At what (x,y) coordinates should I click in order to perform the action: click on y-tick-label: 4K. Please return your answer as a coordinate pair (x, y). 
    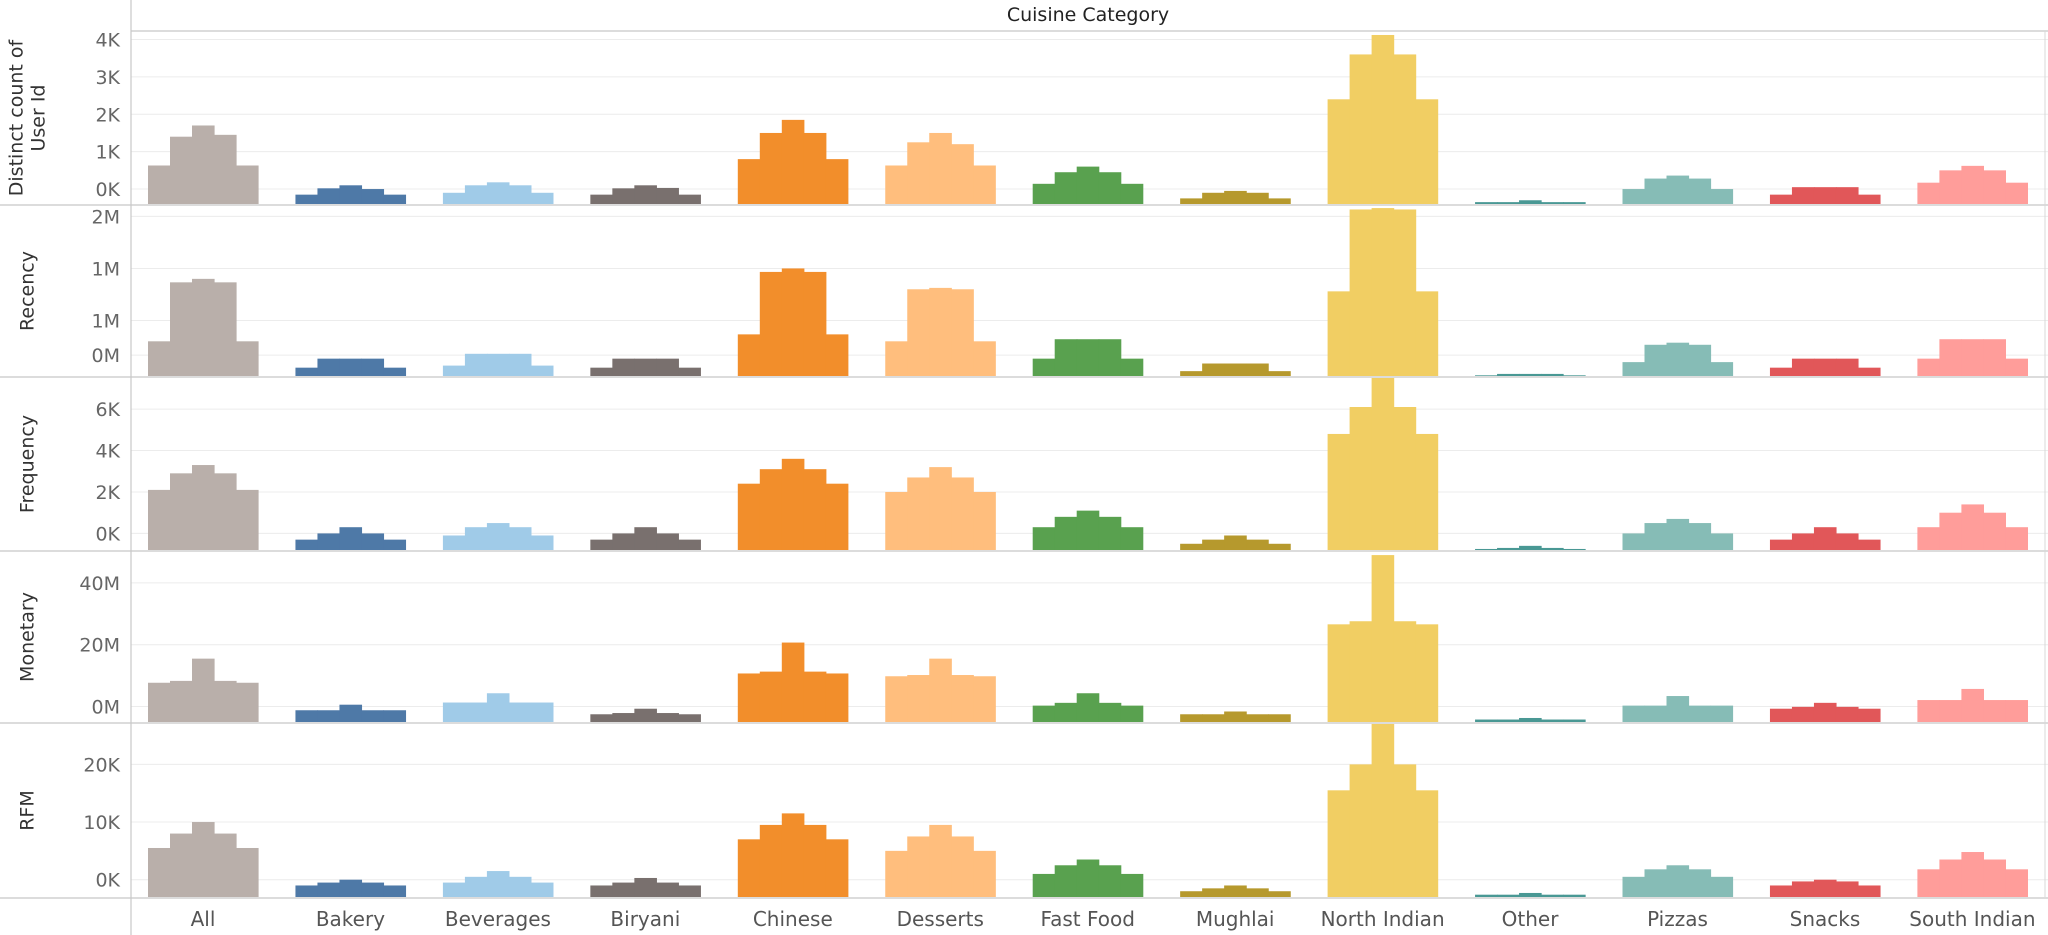
    Looking at the image, I should click on (107, 452).